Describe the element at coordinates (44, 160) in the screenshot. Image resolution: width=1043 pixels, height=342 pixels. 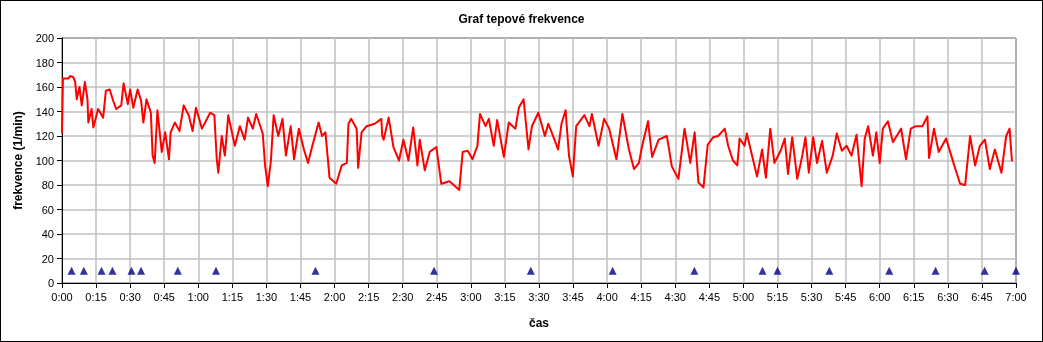
I see `y-tick-label: 100` at that location.